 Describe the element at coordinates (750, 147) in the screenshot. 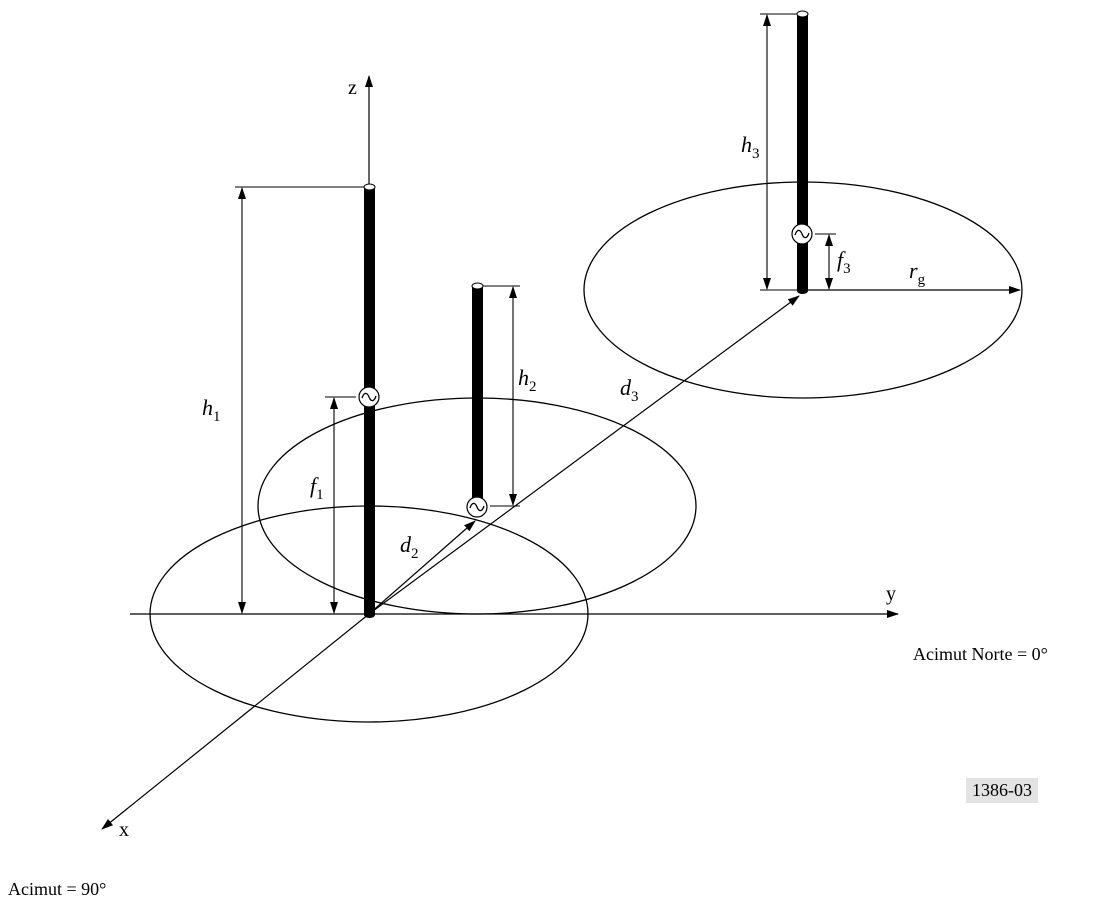

I see `h3-label: h3` at that location.